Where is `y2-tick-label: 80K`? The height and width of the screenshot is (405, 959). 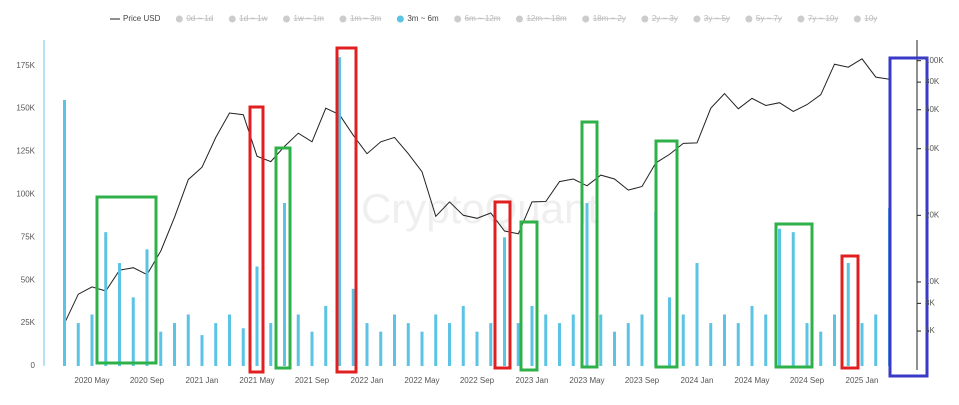
y2-tick-label: 80K is located at coordinates (932, 81).